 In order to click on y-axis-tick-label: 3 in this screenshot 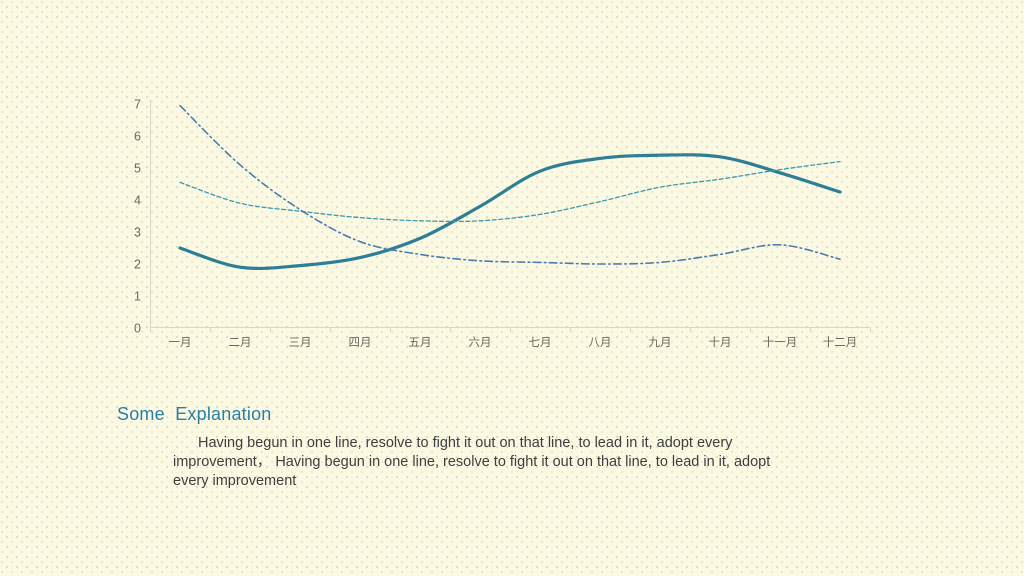, I will do `click(137, 233)`.